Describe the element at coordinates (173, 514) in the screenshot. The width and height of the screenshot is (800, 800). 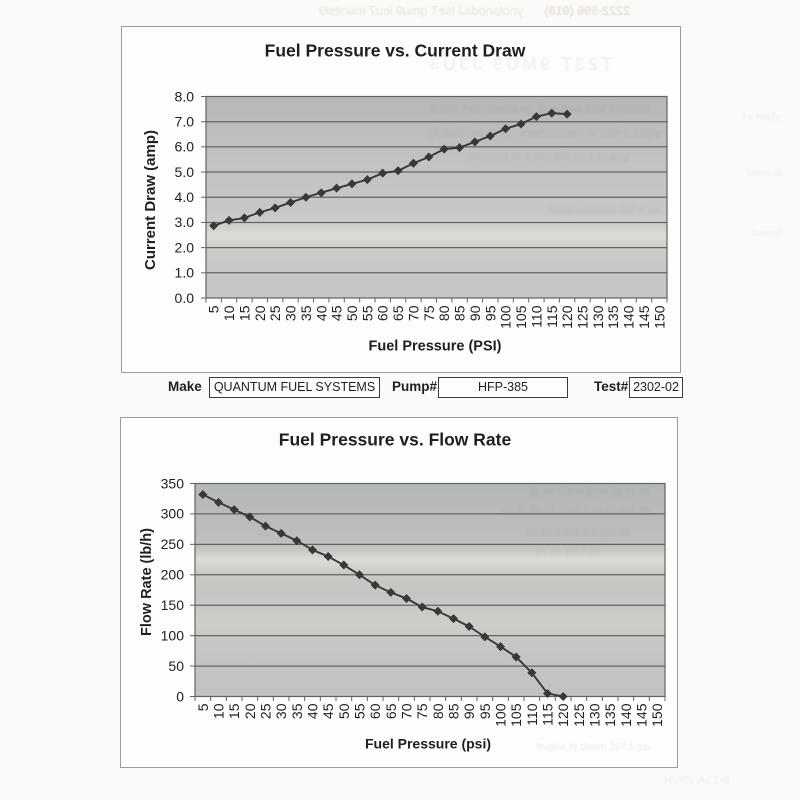
I see `svg-text: 300` at that location.